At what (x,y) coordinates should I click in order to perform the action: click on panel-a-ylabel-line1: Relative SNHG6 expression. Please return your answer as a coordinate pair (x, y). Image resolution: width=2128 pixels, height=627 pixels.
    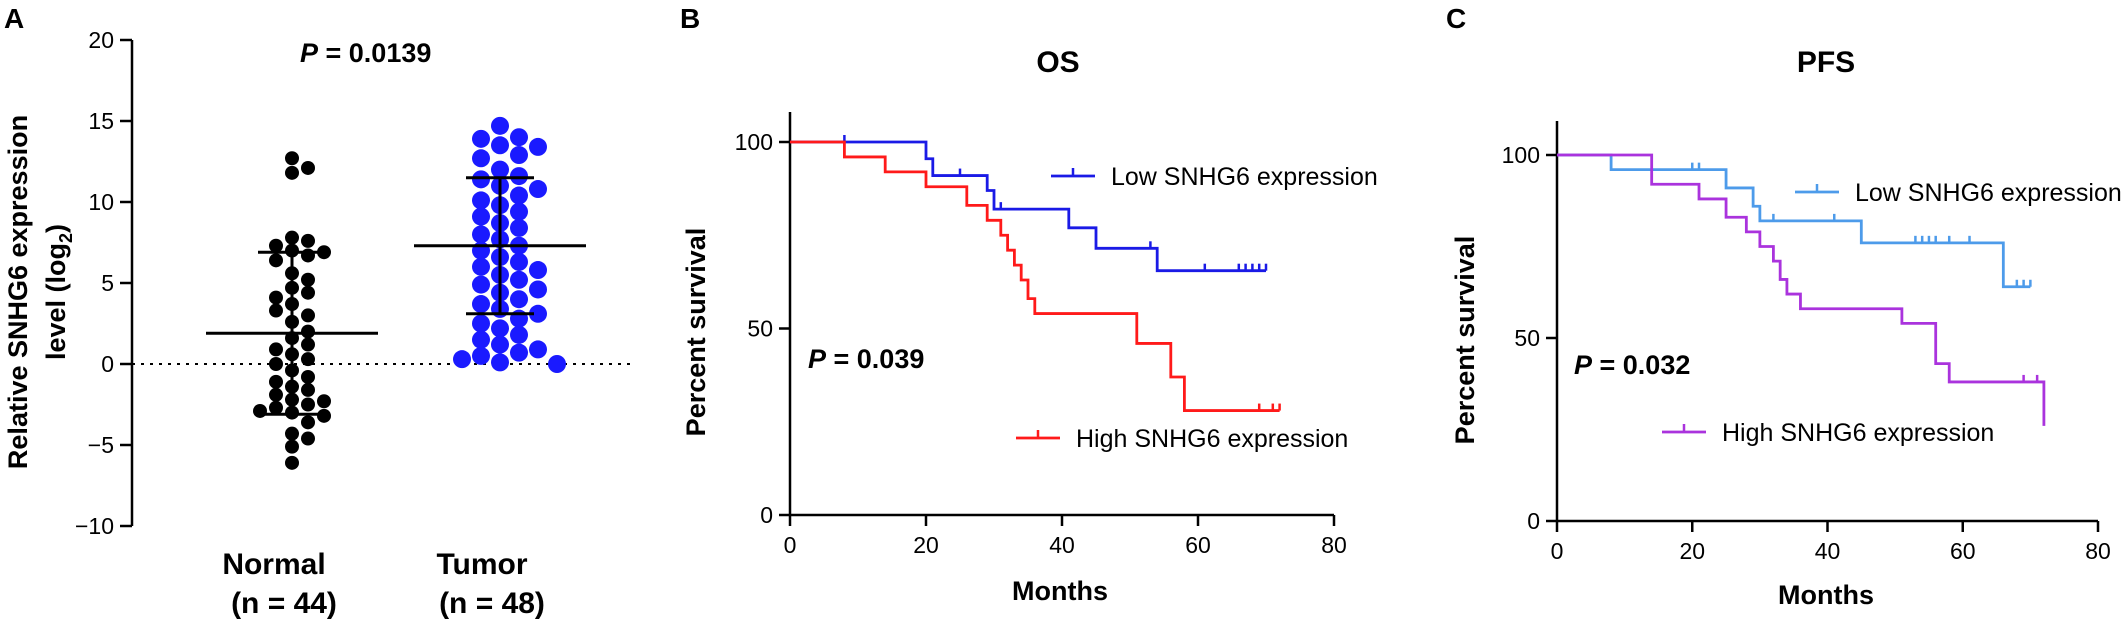
    Looking at the image, I should click on (18, 292).